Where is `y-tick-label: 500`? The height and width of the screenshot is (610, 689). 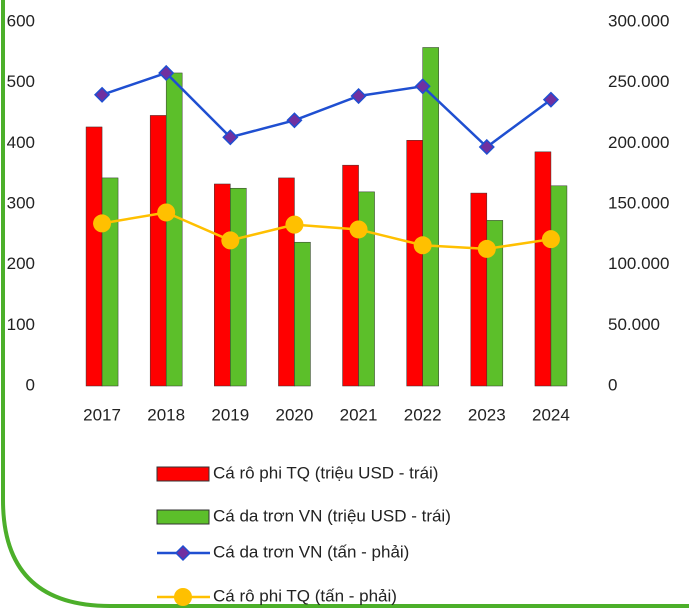
y-tick-label: 500 is located at coordinates (21, 81).